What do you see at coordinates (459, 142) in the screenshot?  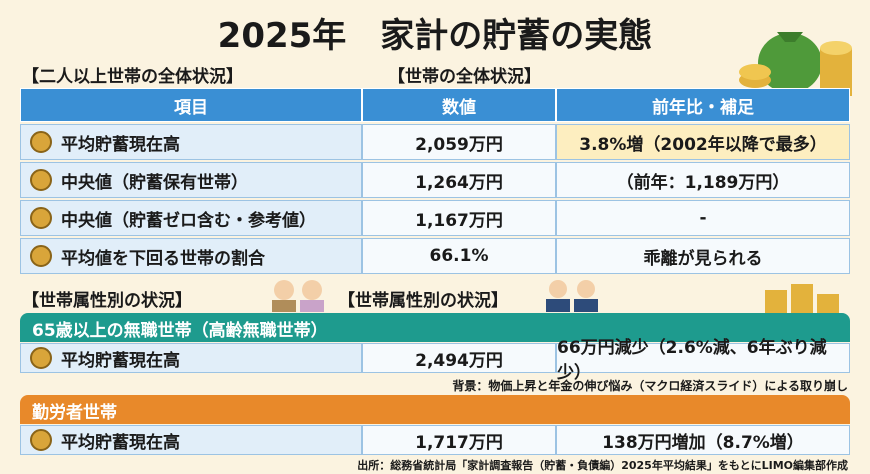 I see `table-cell: 2,059万円` at bounding box center [459, 142].